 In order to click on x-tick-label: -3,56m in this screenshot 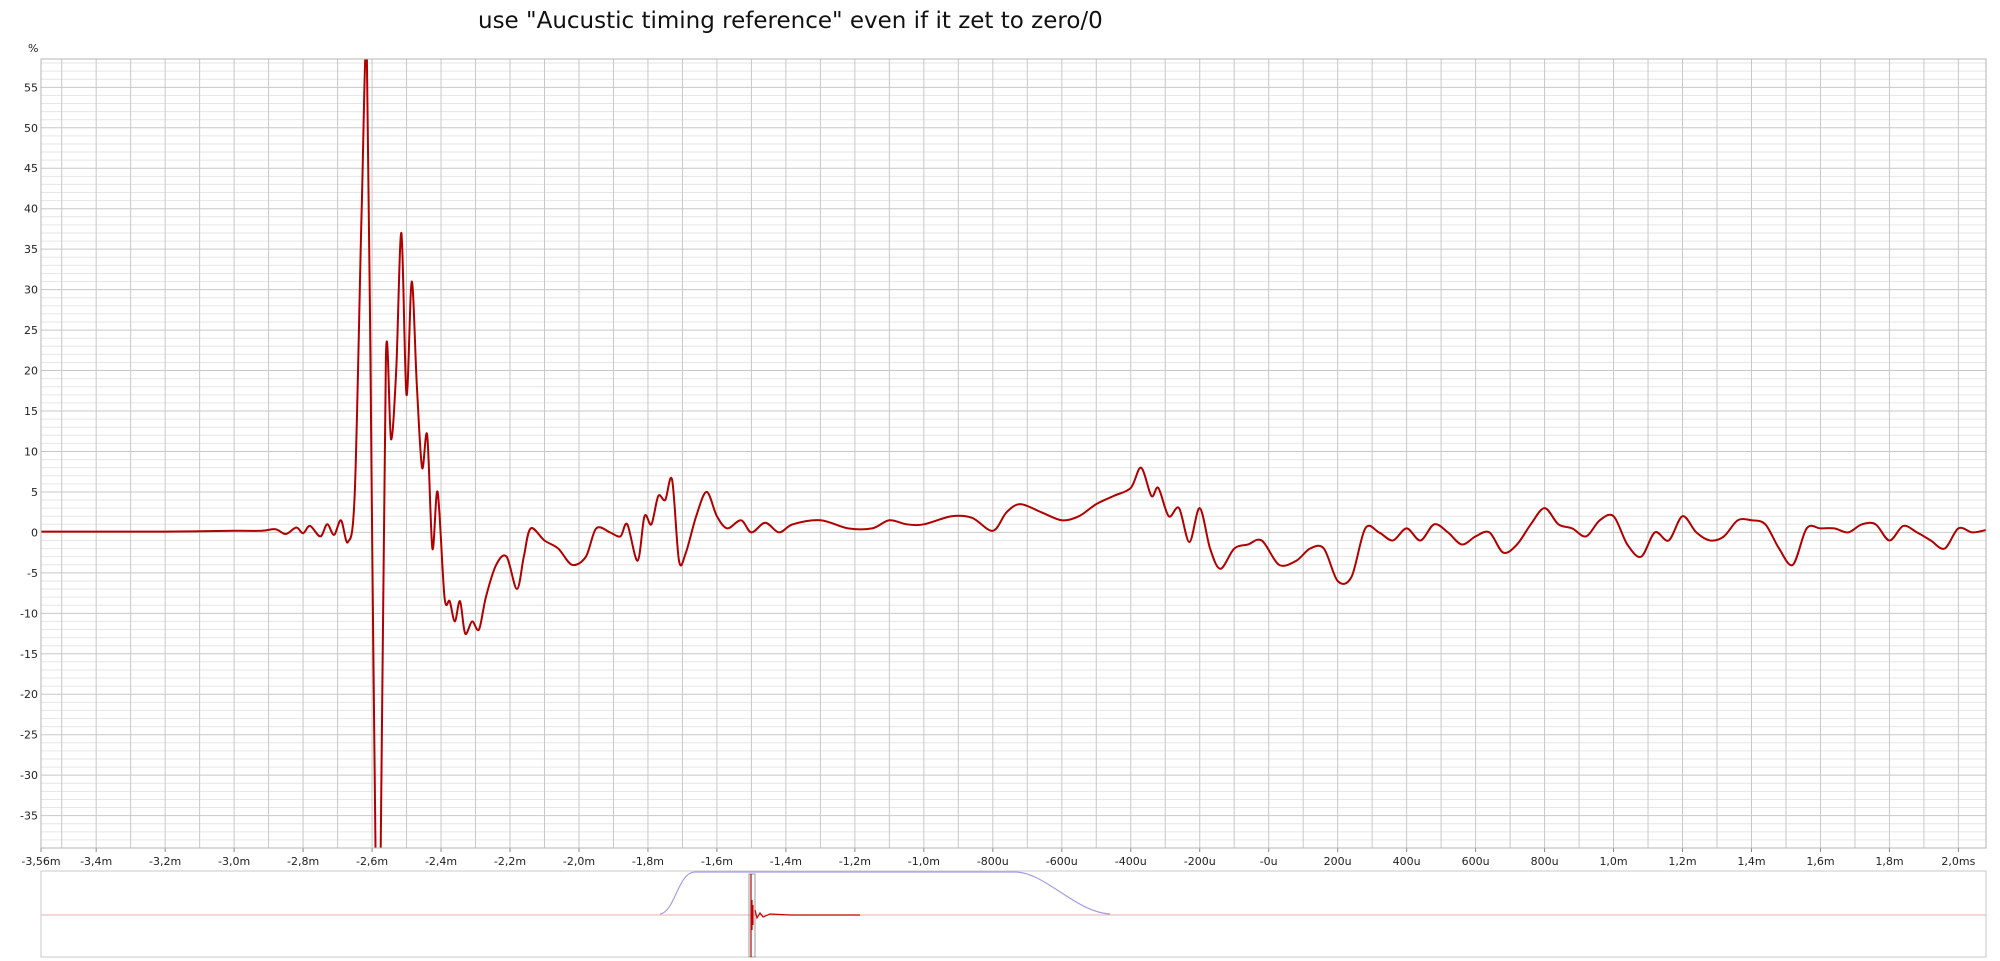, I will do `click(40, 861)`.